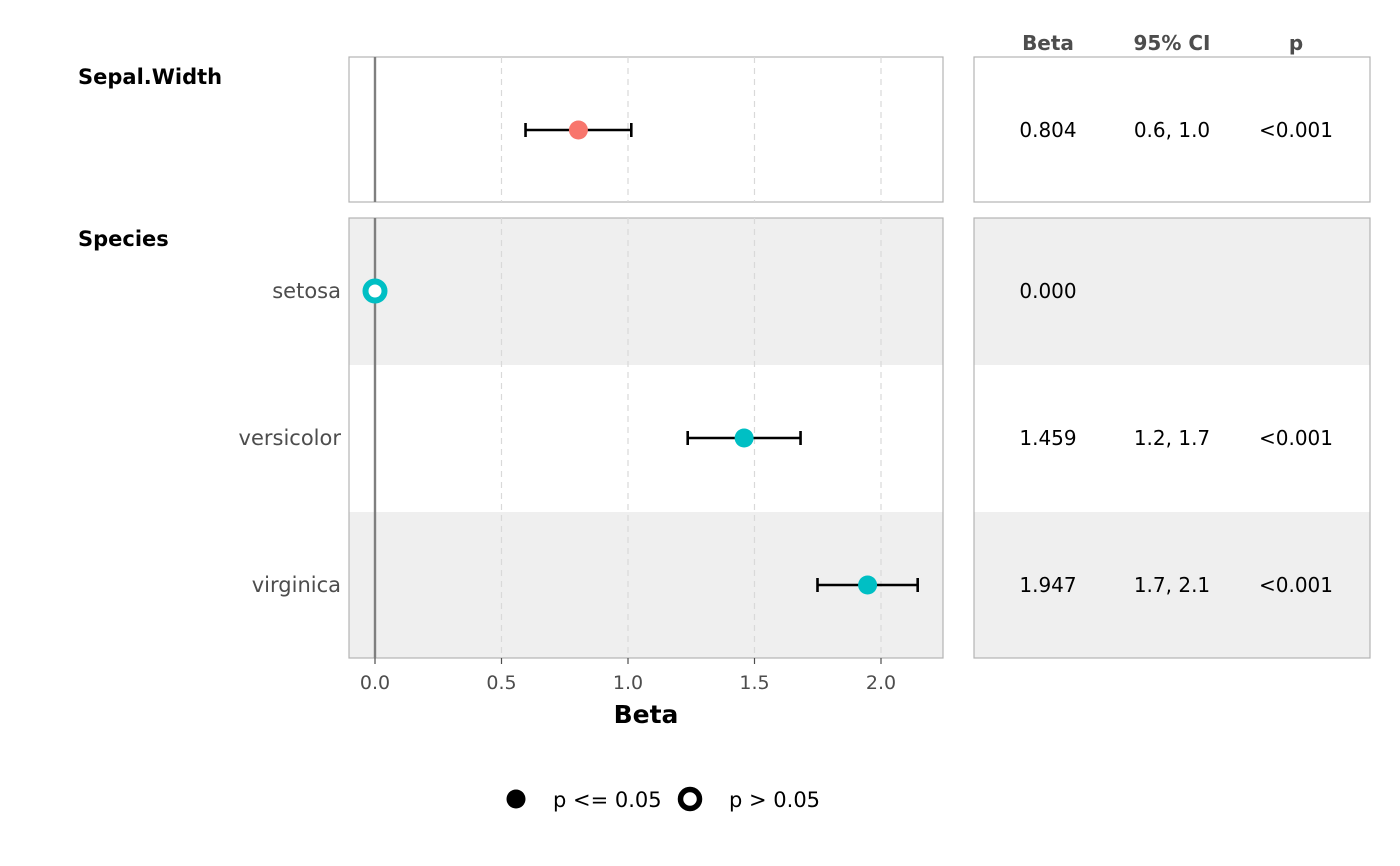 This screenshot has width=1400, height=866. I want to click on x-tick-label: 2.0, so click(881, 683).